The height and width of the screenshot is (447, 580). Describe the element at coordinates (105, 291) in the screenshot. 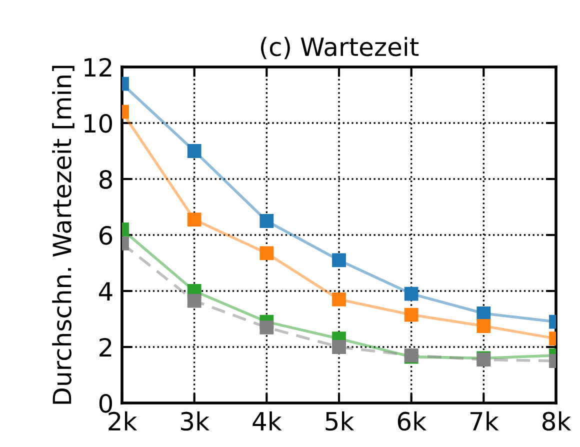

I see `y-tick-label: 4` at that location.